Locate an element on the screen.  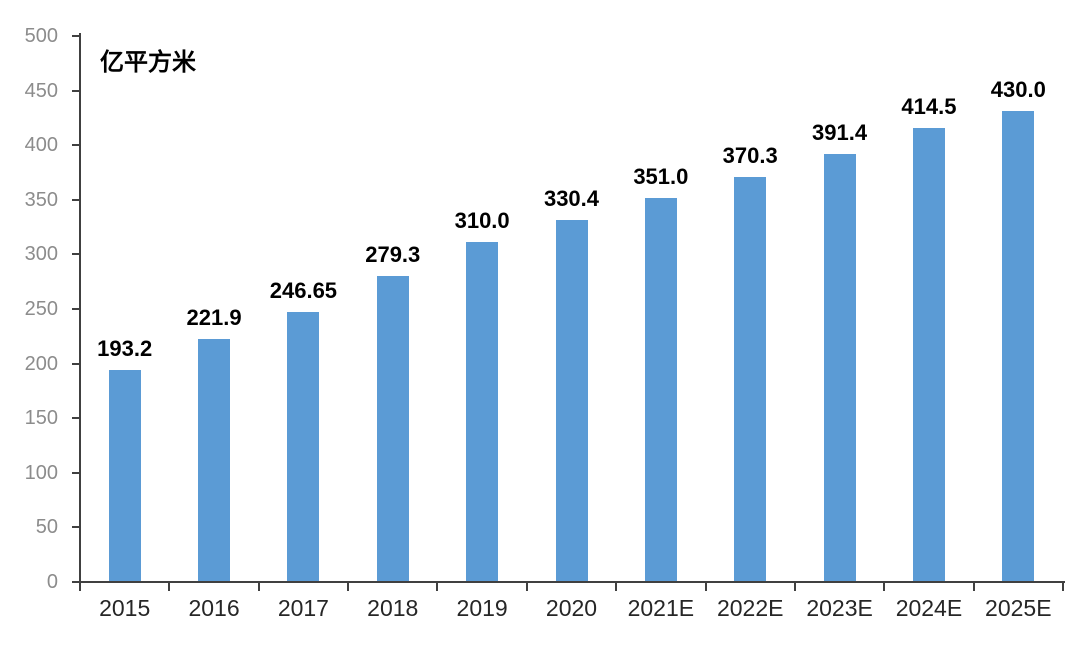
x-axis-tick-label: 2020 is located at coordinates (571, 608).